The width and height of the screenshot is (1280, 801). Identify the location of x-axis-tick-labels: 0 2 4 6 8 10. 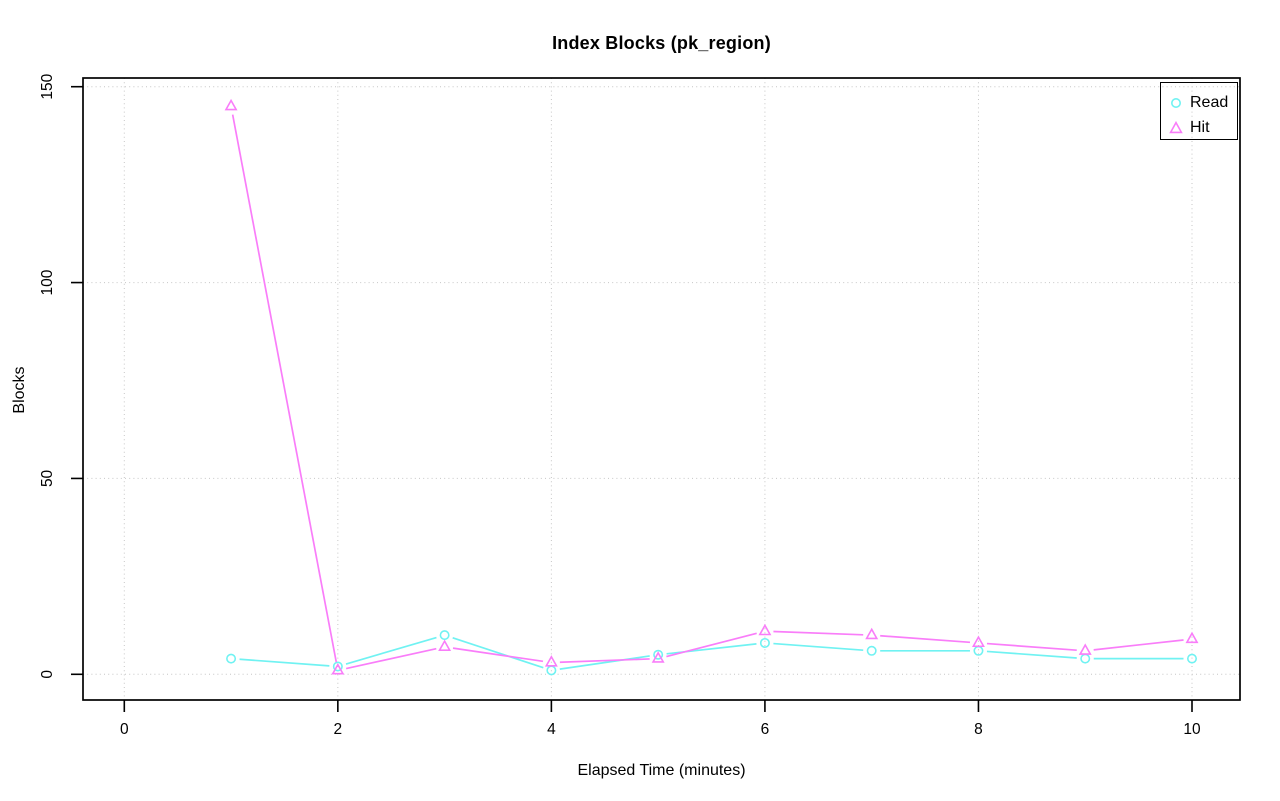
(660, 729).